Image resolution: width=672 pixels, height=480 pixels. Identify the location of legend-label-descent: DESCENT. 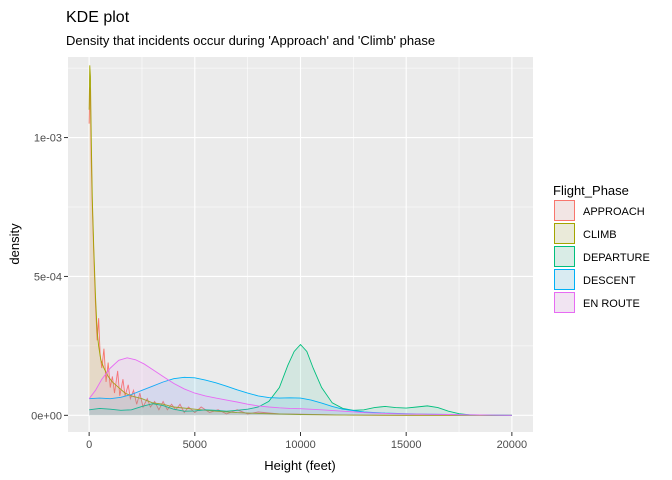
(609, 281).